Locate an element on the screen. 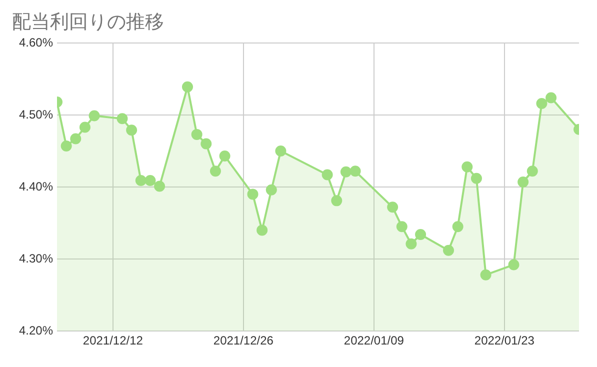 Image resolution: width=597 pixels, height=367 pixels. y-tick-label: 4.20% is located at coordinates (36, 330).